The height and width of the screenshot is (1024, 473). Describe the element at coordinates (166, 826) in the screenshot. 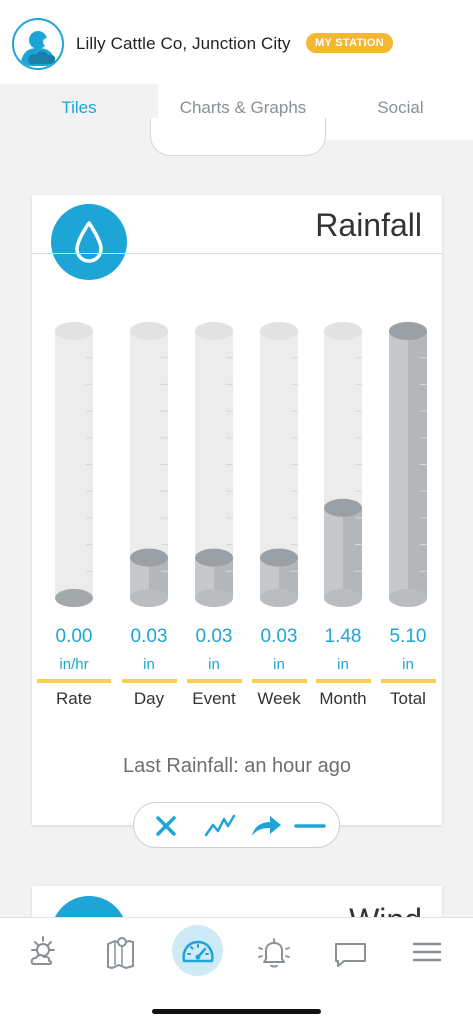

I see `close-icon` at that location.